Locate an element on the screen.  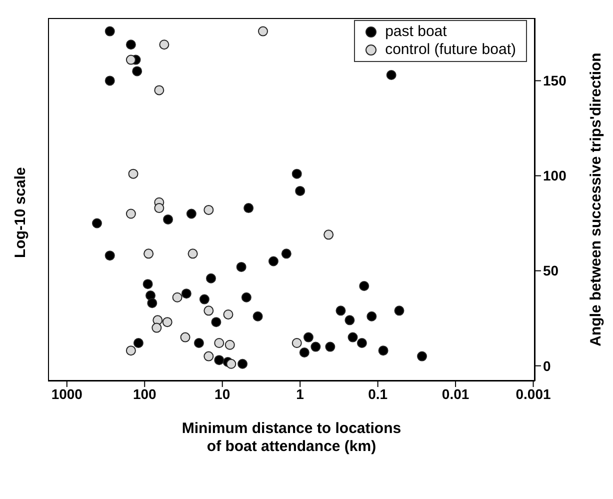
x-axis-title: Minimum distance to locations of boat attendance (km) is located at coordinates (292, 437).